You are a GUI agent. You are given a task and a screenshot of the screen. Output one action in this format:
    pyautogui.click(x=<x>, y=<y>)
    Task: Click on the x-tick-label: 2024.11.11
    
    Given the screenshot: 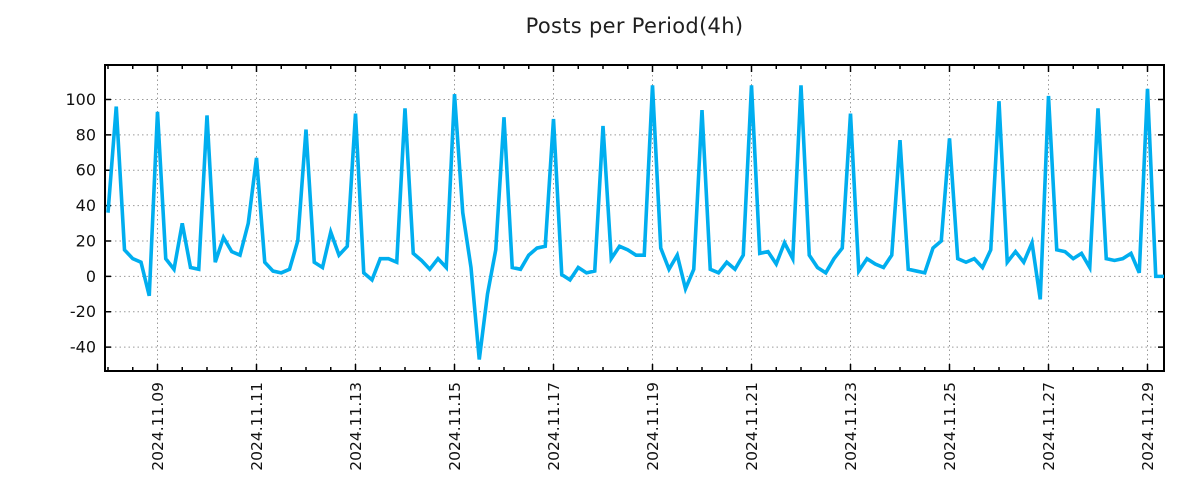 What is the action you would take?
    pyautogui.click(x=257, y=426)
    